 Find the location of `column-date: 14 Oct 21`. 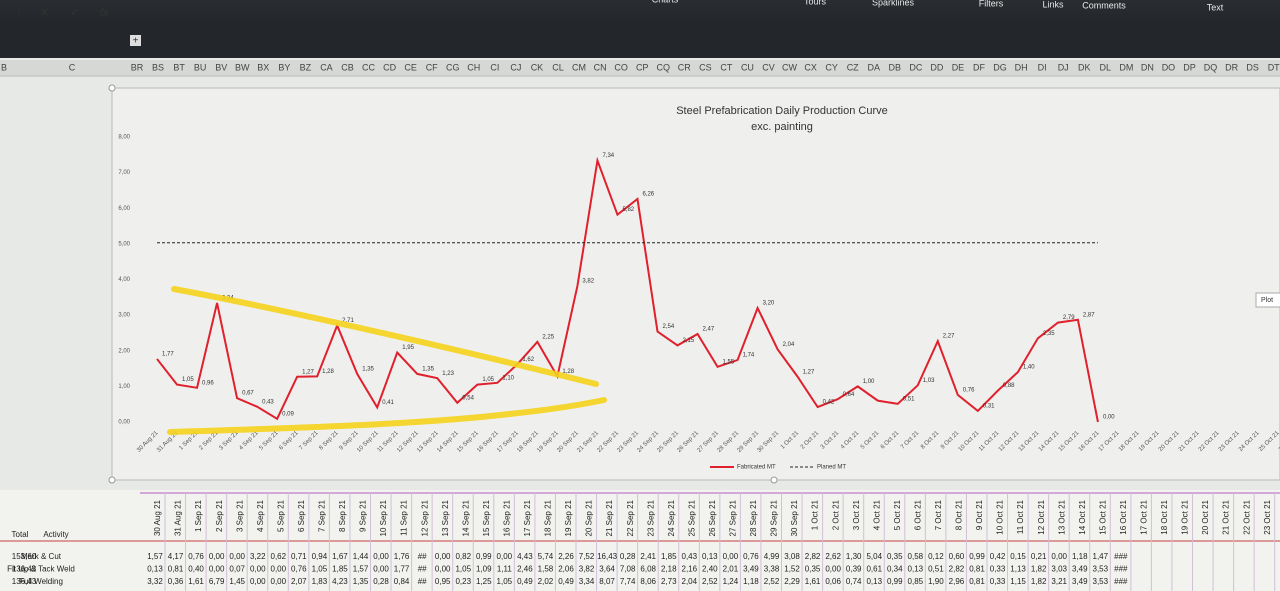

column-date: 14 Oct 21 is located at coordinates (1082, 516).